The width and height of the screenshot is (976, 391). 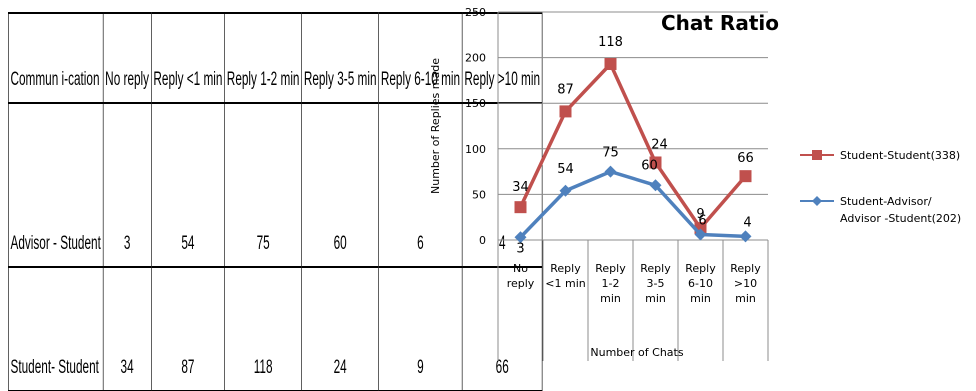 I want to click on table-cell: 3, so click(x=127, y=185).